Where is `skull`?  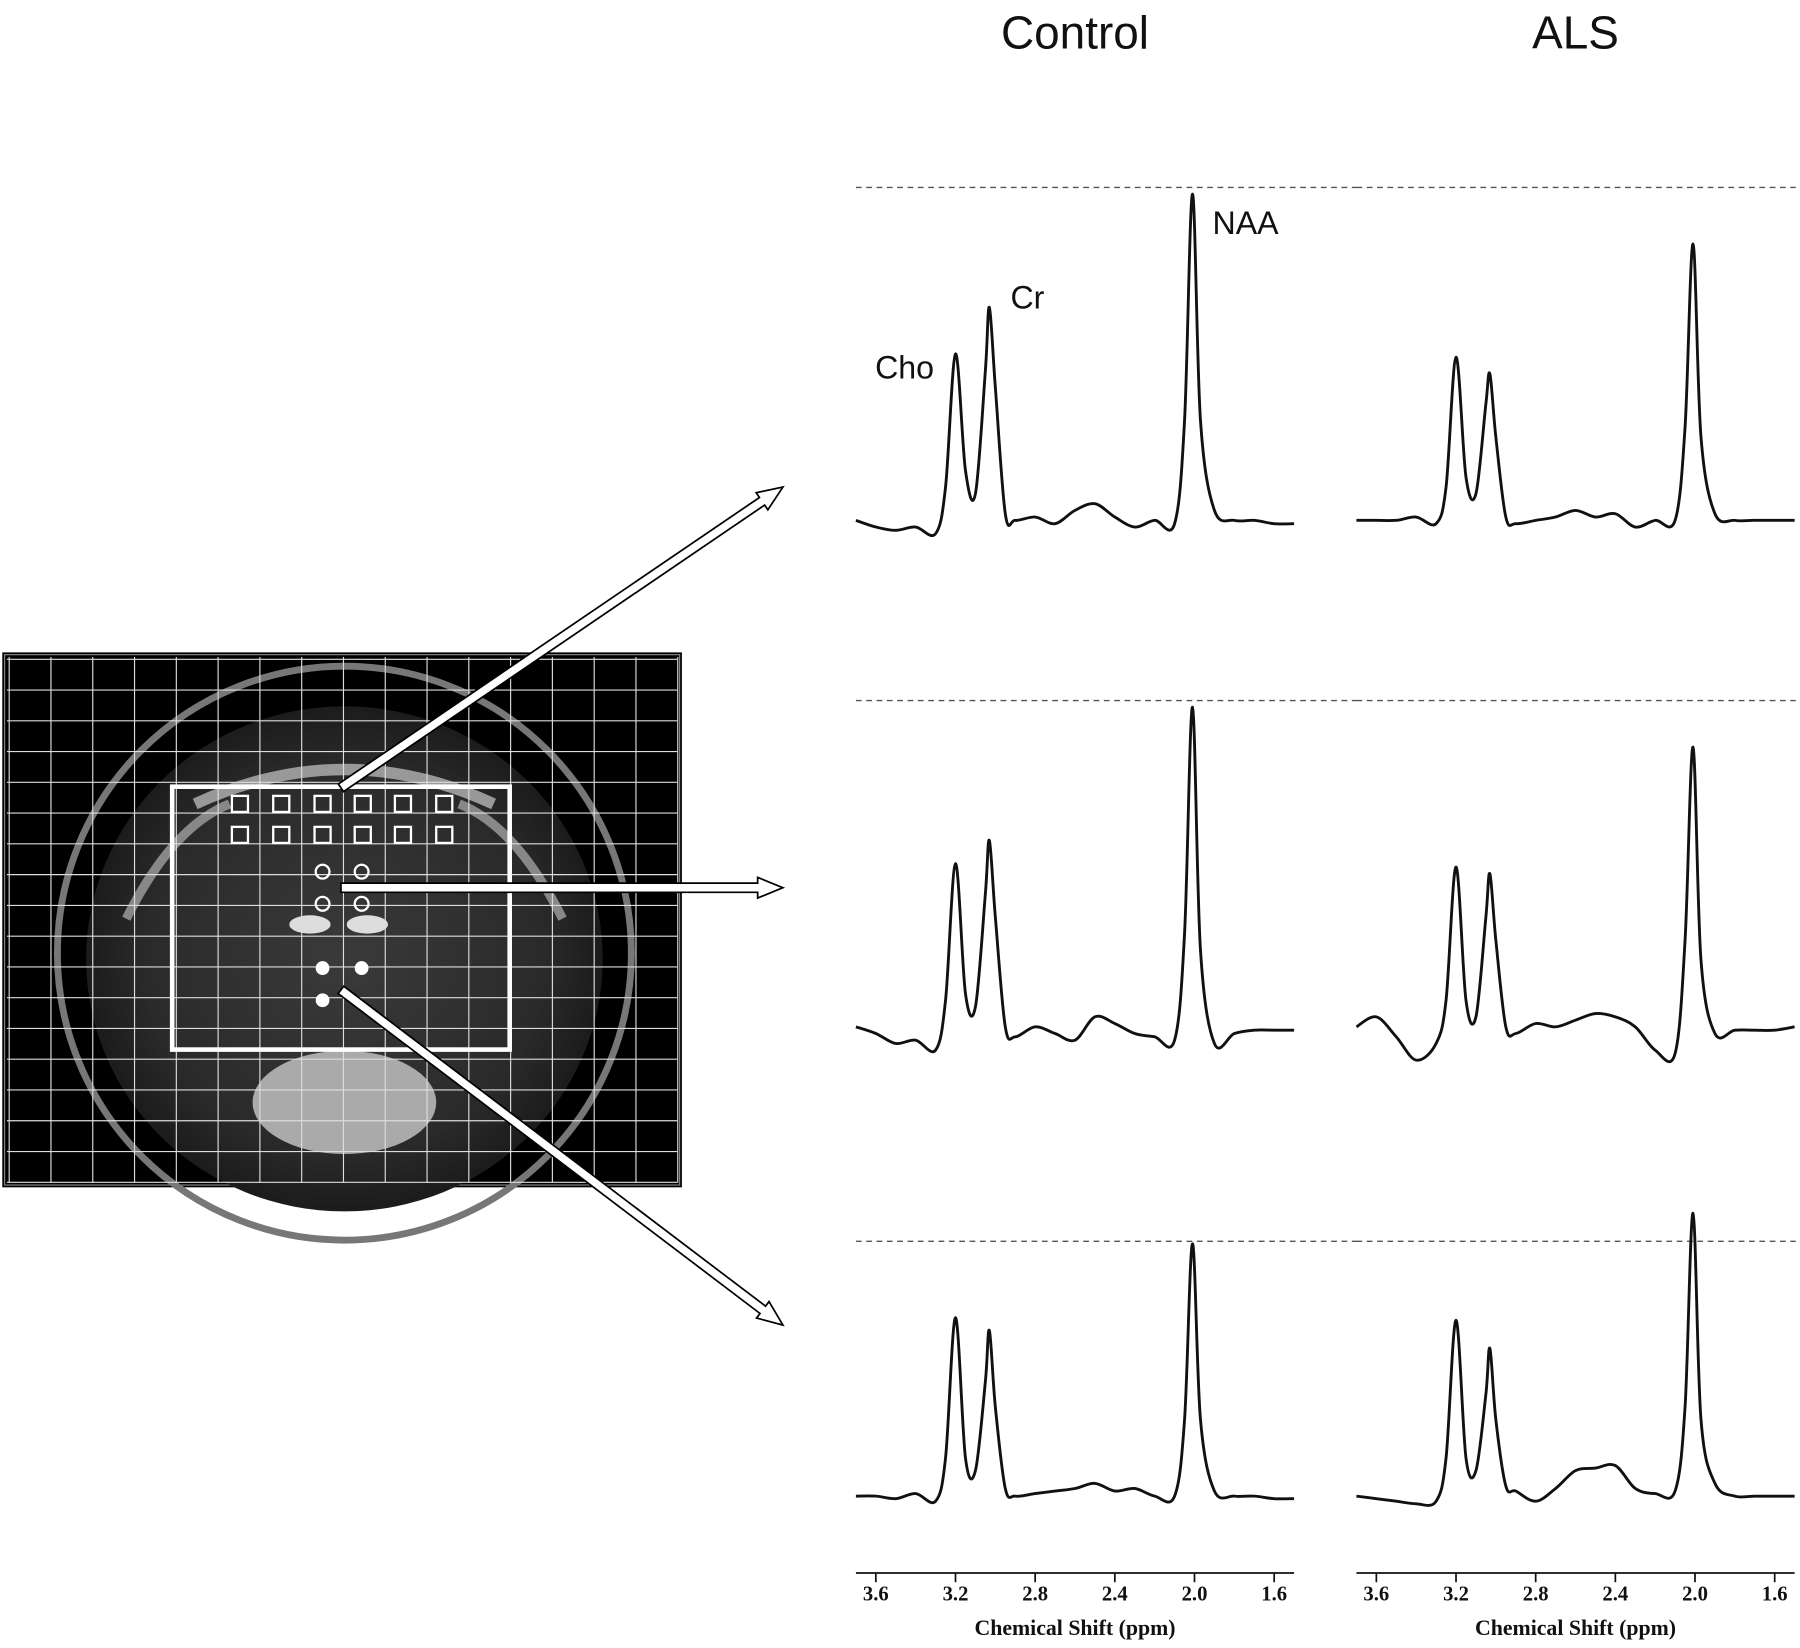 skull is located at coordinates (344, 953).